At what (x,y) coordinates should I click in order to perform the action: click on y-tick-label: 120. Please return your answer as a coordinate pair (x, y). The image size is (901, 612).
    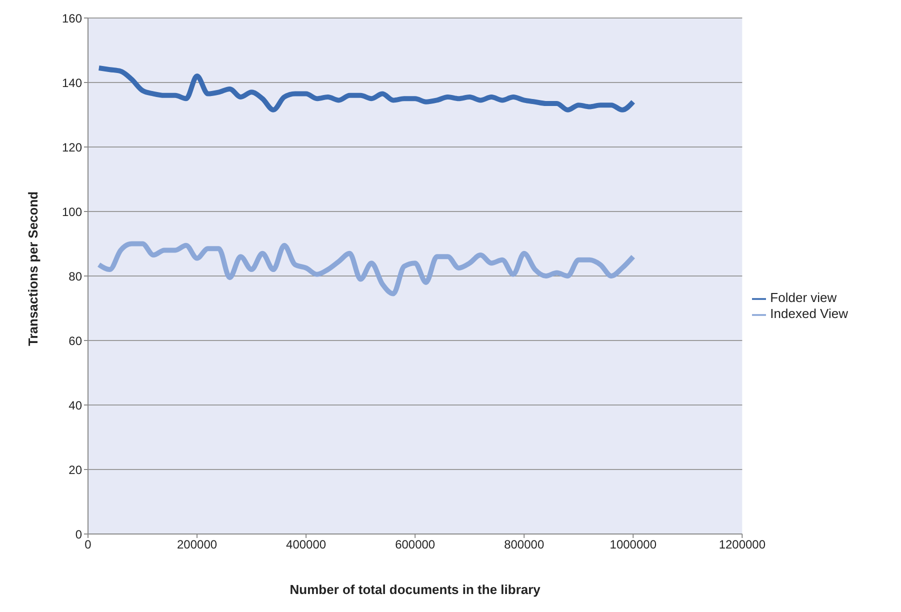
    Looking at the image, I should click on (72, 147).